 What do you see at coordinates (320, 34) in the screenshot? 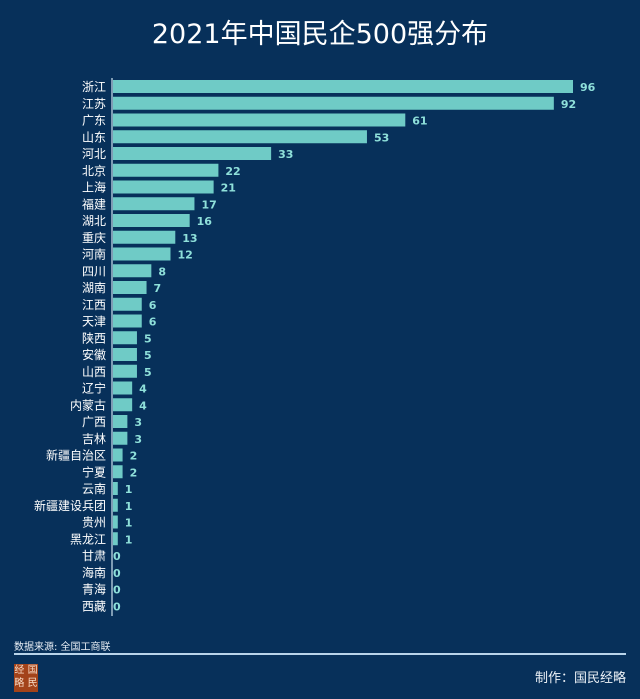
I see `chart-title: 2021年中国民企500强分布` at bounding box center [320, 34].